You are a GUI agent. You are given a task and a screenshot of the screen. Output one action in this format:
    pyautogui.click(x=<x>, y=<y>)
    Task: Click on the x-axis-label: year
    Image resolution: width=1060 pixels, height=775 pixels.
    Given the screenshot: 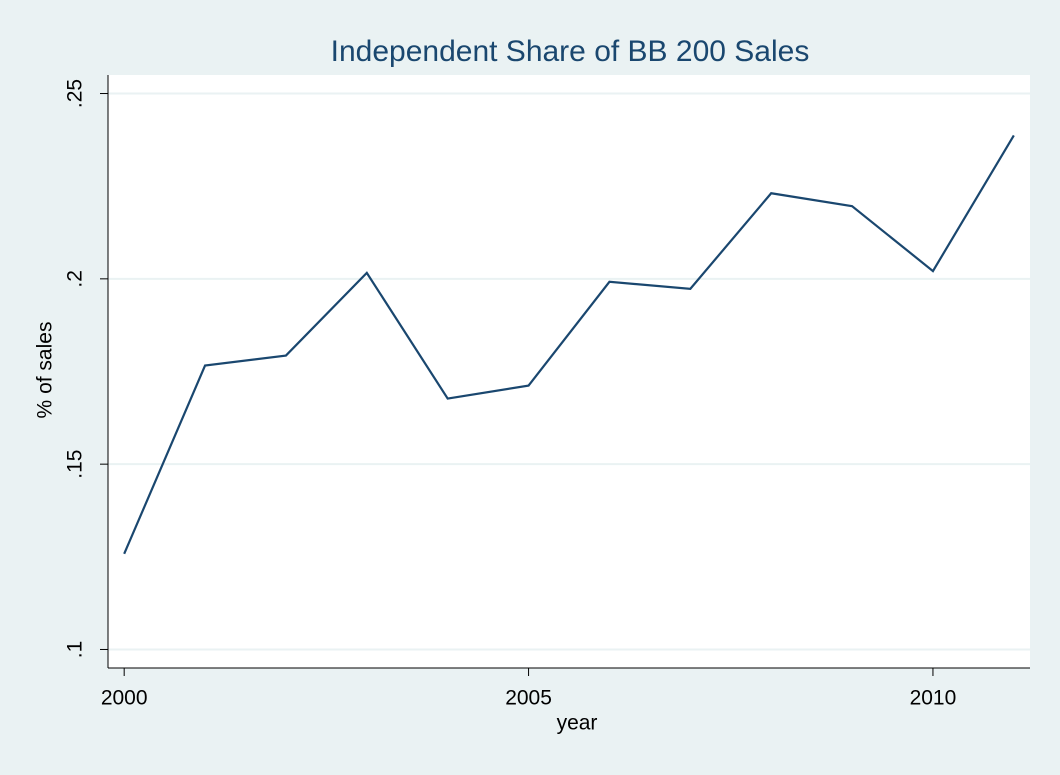 What is the action you would take?
    pyautogui.click(x=577, y=723)
    